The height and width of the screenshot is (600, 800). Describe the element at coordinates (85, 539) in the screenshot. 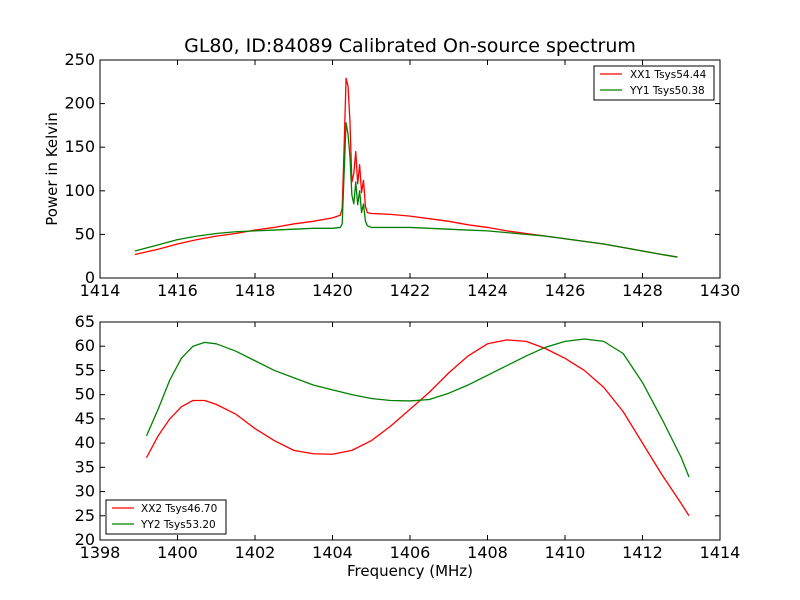

I see `bottom-y-tick-label: 20` at that location.